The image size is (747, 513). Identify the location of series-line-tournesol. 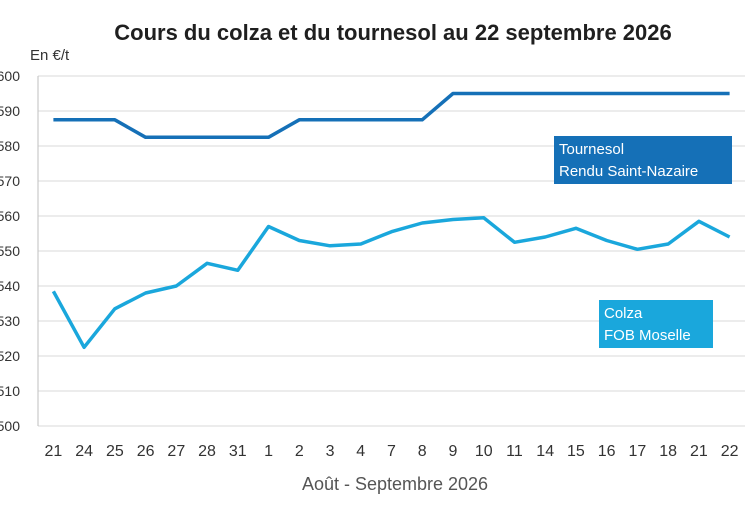
(391, 115).